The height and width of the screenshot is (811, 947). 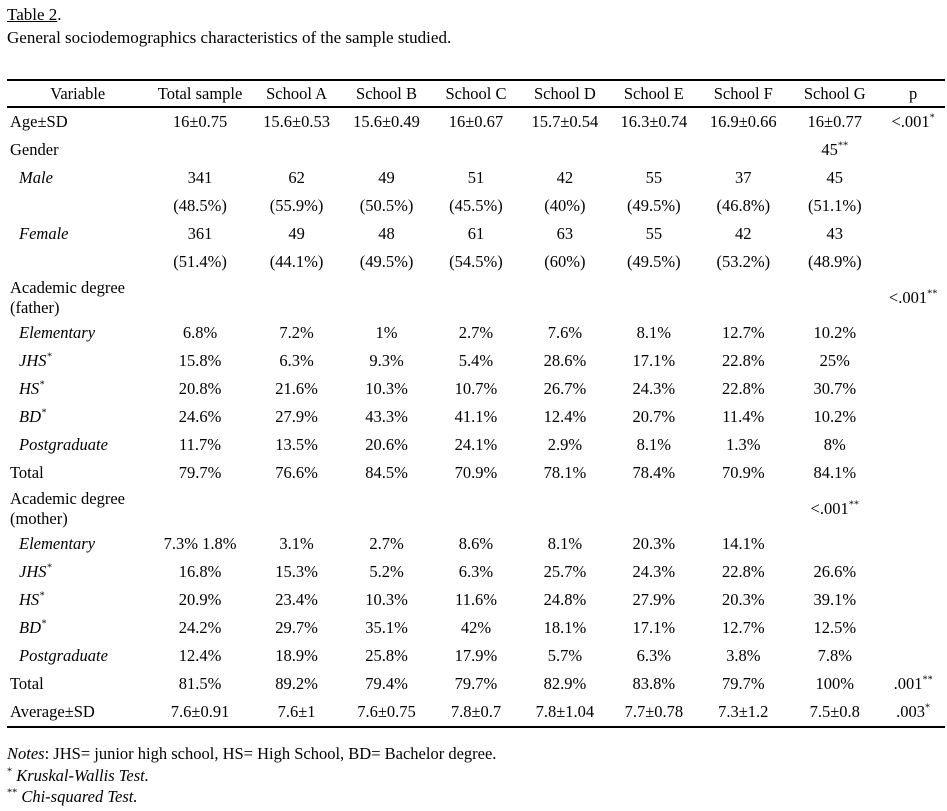 What do you see at coordinates (296, 472) in the screenshot?
I see `table-cell: 76.6%` at bounding box center [296, 472].